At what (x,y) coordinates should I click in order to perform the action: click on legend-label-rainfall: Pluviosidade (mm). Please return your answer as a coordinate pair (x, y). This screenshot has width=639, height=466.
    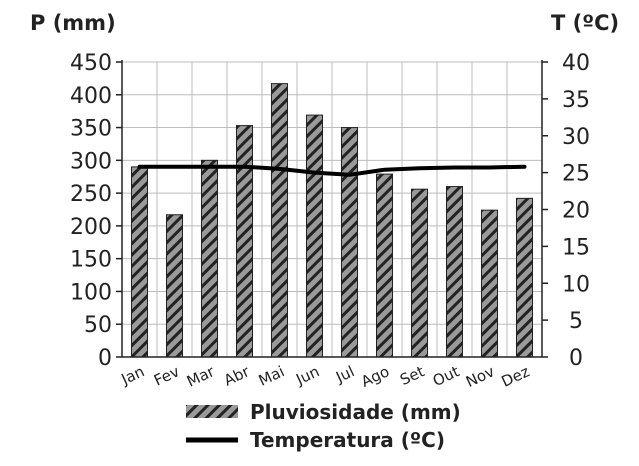
    Looking at the image, I should click on (355, 412).